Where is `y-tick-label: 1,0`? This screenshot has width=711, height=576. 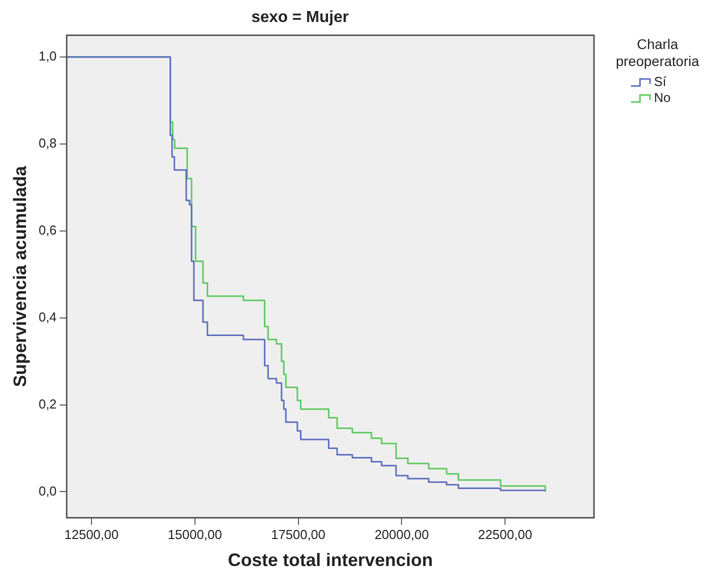 y-tick-label: 1,0 is located at coordinates (47, 56).